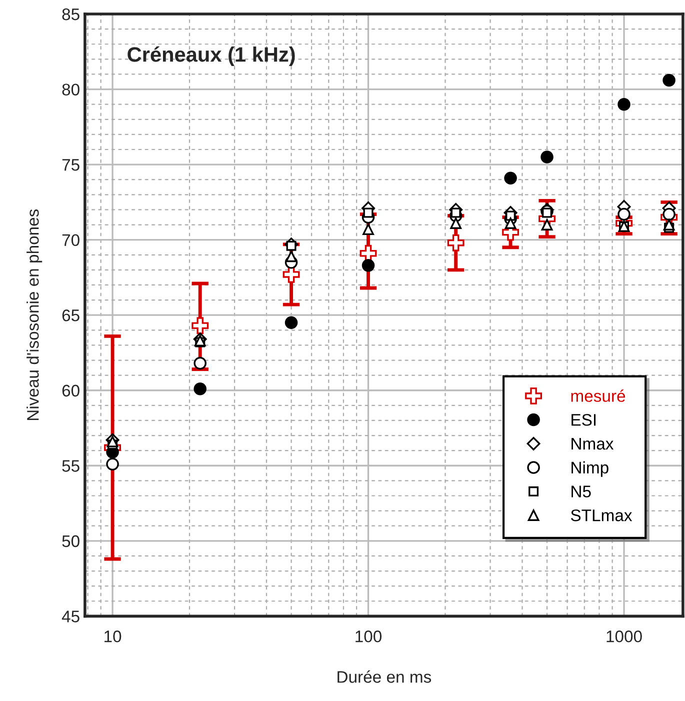 Image resolution: width=685 pixels, height=701 pixels. I want to click on x-tick-label: 1000, so click(624, 636).